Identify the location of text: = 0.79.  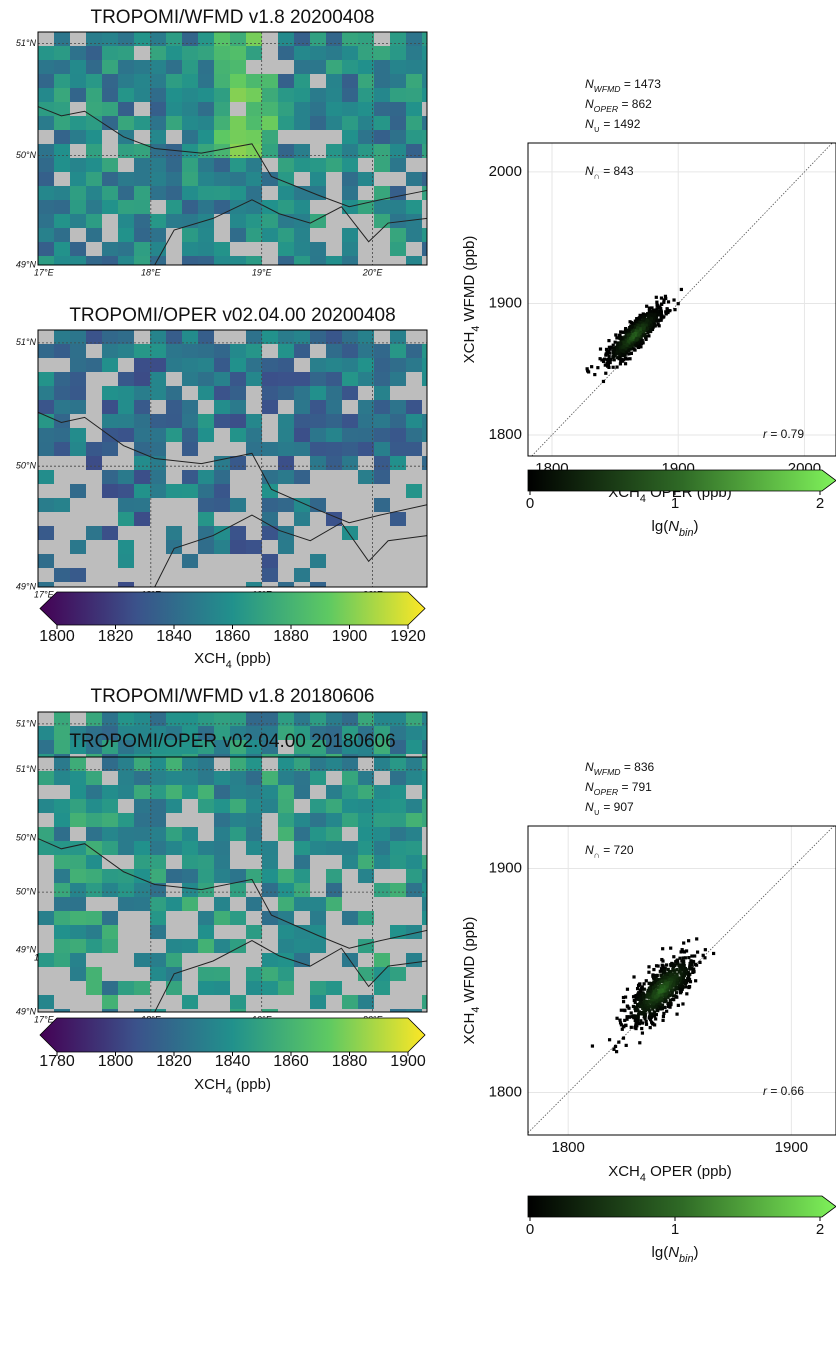
(785, 434).